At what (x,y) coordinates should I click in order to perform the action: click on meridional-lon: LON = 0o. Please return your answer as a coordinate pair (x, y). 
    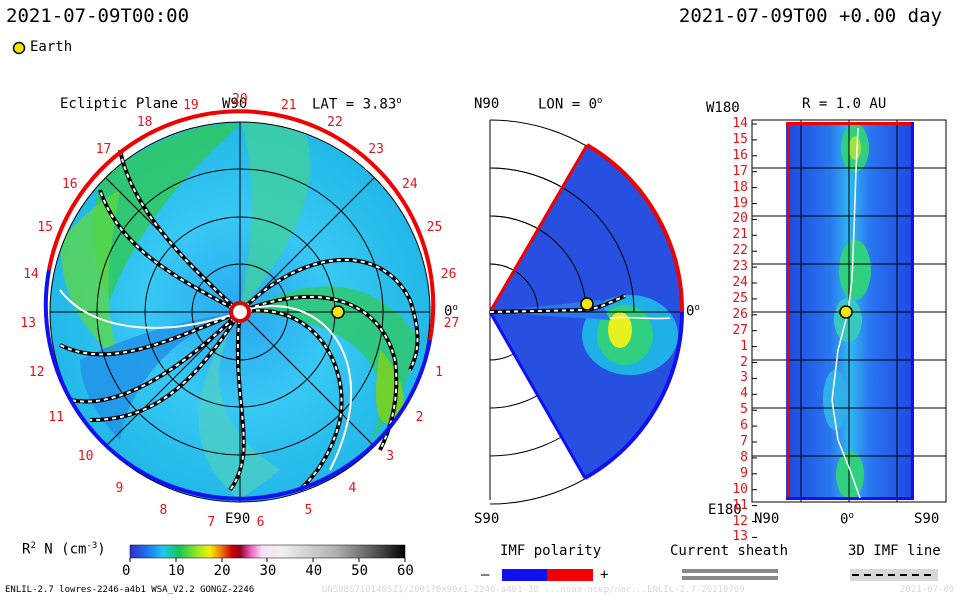
    Looking at the image, I should click on (570, 104).